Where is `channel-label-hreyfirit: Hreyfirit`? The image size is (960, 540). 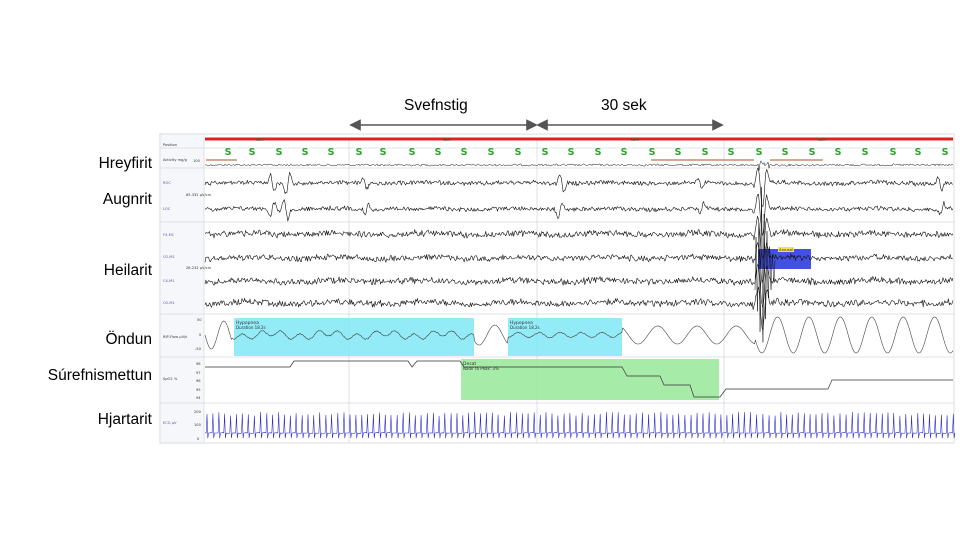
channel-label-hreyfirit: Hreyfirit is located at coordinates (125, 163).